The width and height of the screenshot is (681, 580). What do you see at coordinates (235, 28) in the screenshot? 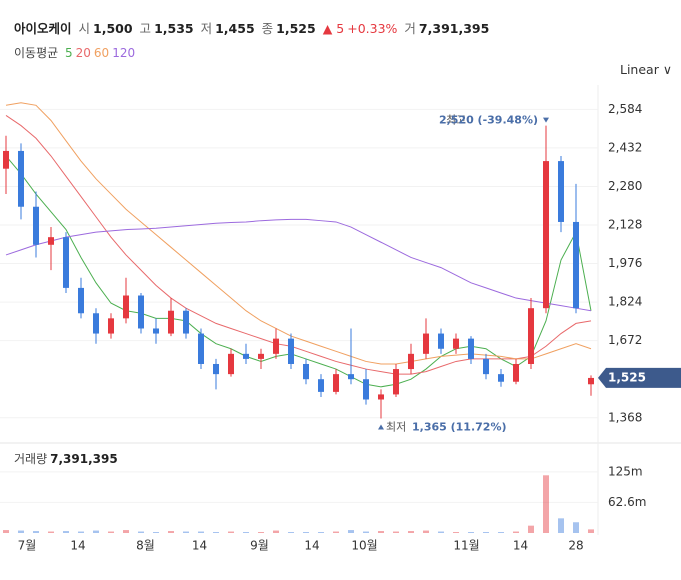
I see `value: 1,455` at bounding box center [235, 28].